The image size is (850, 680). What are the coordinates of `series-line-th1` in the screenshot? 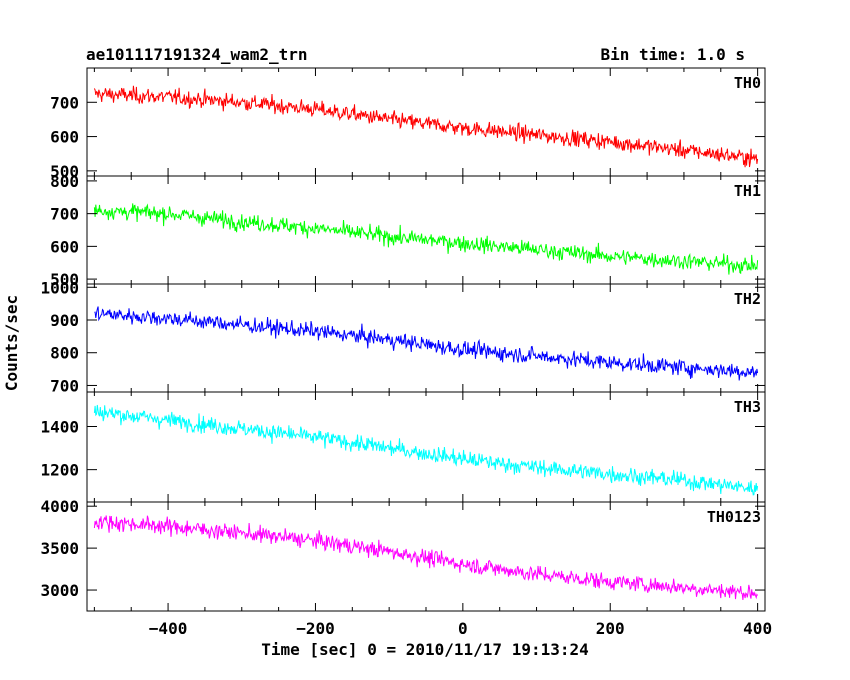 It's located at (426, 239).